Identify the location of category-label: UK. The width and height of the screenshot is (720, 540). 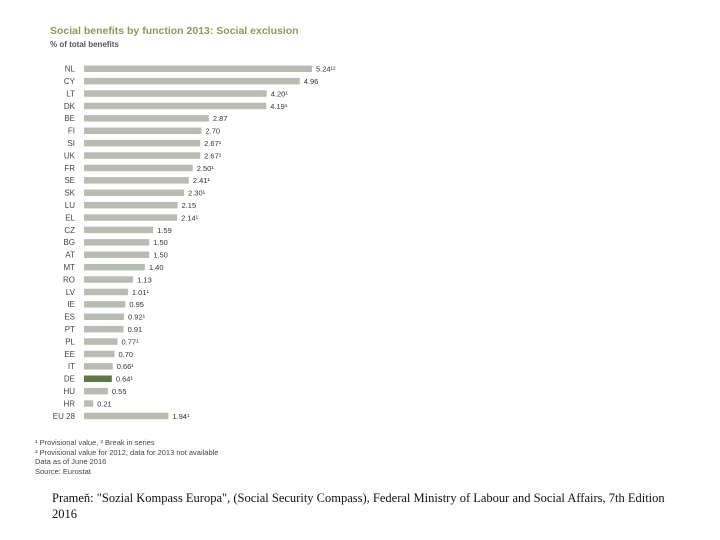
(70, 155).